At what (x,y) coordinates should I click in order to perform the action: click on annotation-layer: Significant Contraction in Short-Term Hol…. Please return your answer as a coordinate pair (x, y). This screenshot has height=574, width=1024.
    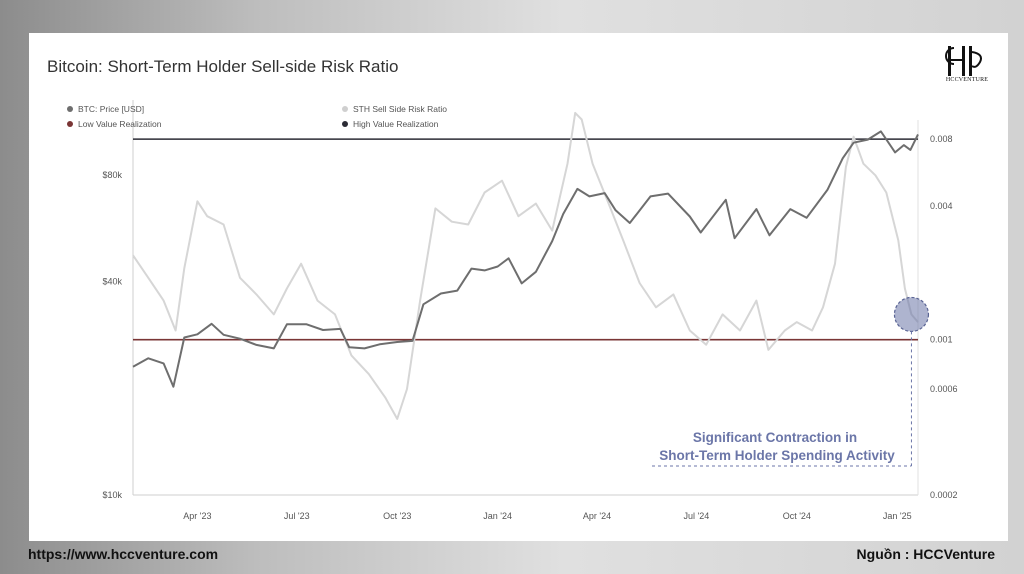
    Looking at the image, I should click on (791, 381).